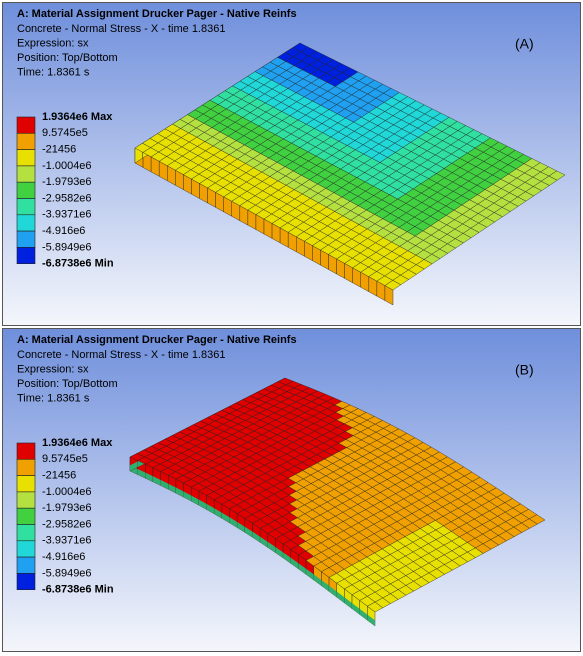 The height and width of the screenshot is (656, 583). What do you see at coordinates (524, 370) in the screenshot?
I see `panel-tag: (B)` at bounding box center [524, 370].